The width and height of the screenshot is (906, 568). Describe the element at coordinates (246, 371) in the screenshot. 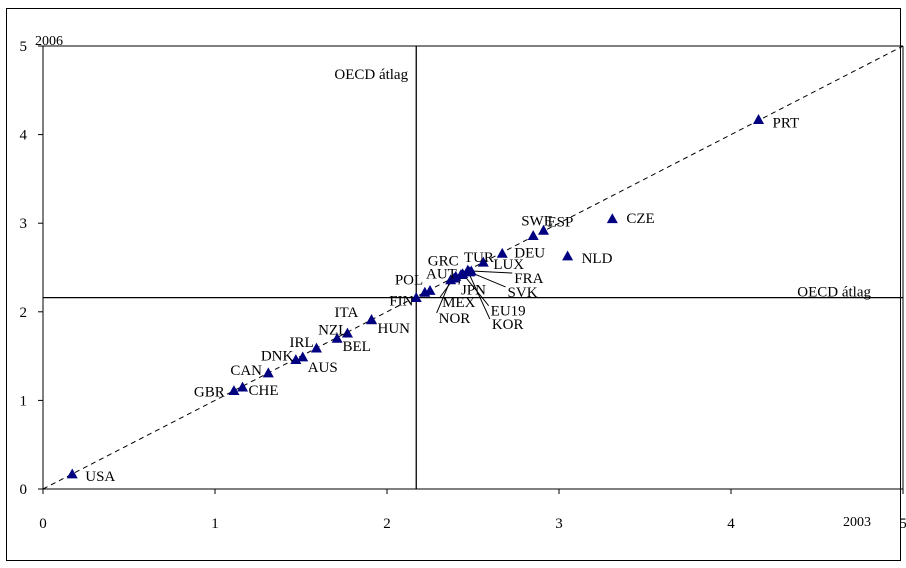

I see `point-label: CAN` at that location.